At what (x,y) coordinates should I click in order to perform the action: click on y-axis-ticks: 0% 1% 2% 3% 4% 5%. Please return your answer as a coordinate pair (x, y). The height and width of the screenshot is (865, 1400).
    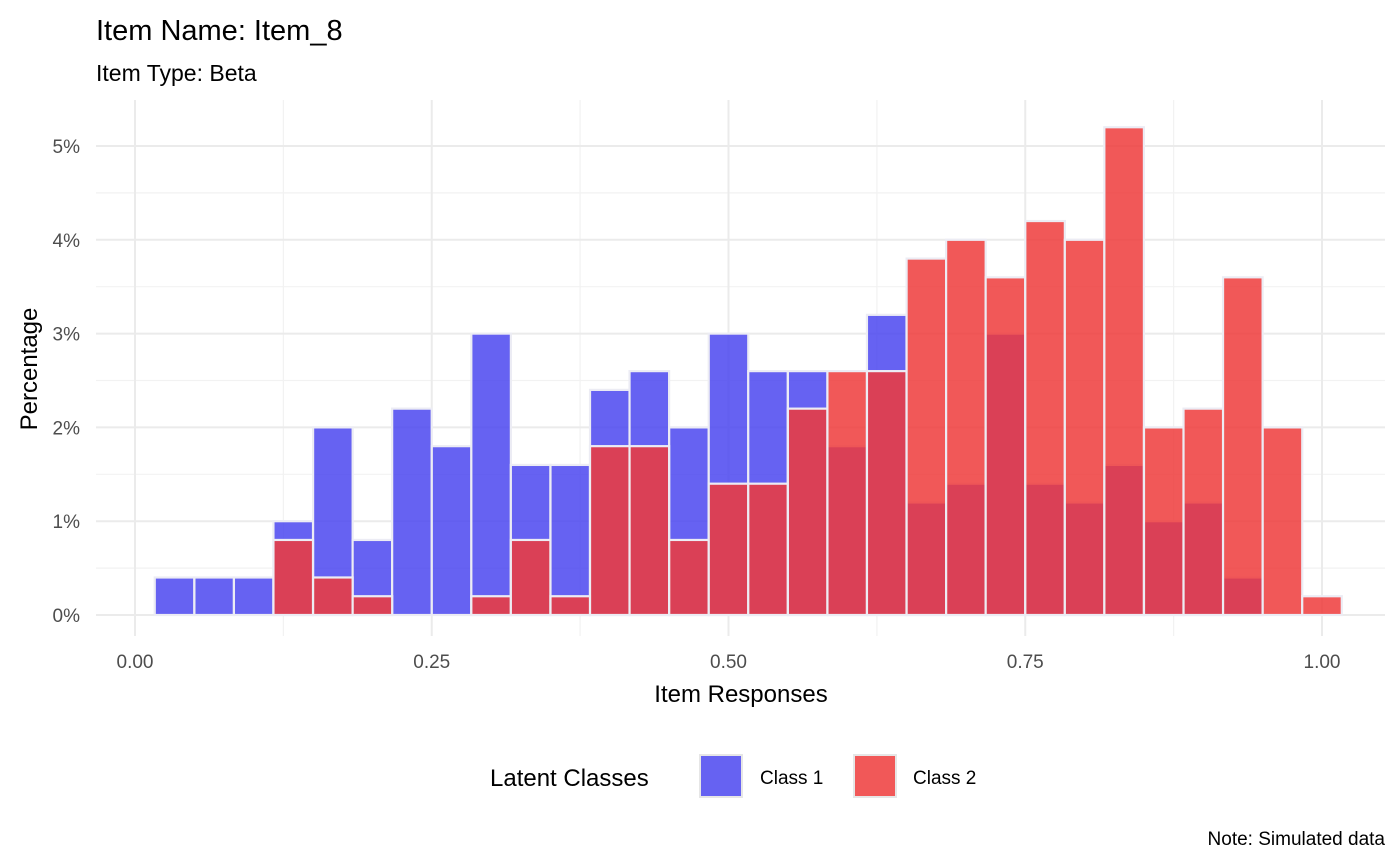
    Looking at the image, I should click on (67, 382).